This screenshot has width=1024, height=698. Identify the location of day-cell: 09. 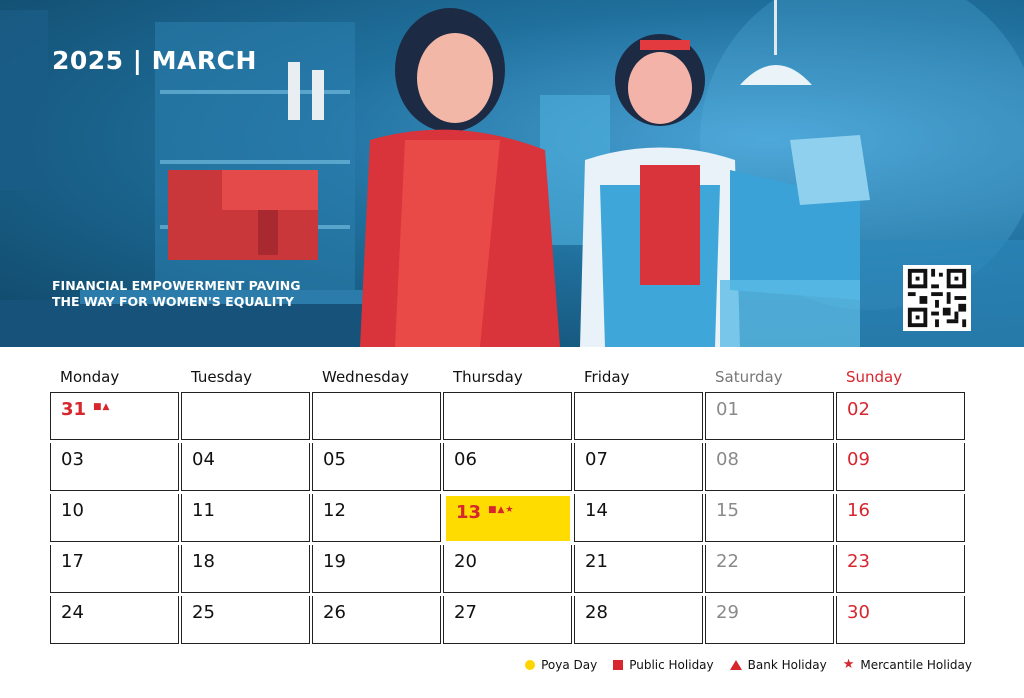
(900, 467).